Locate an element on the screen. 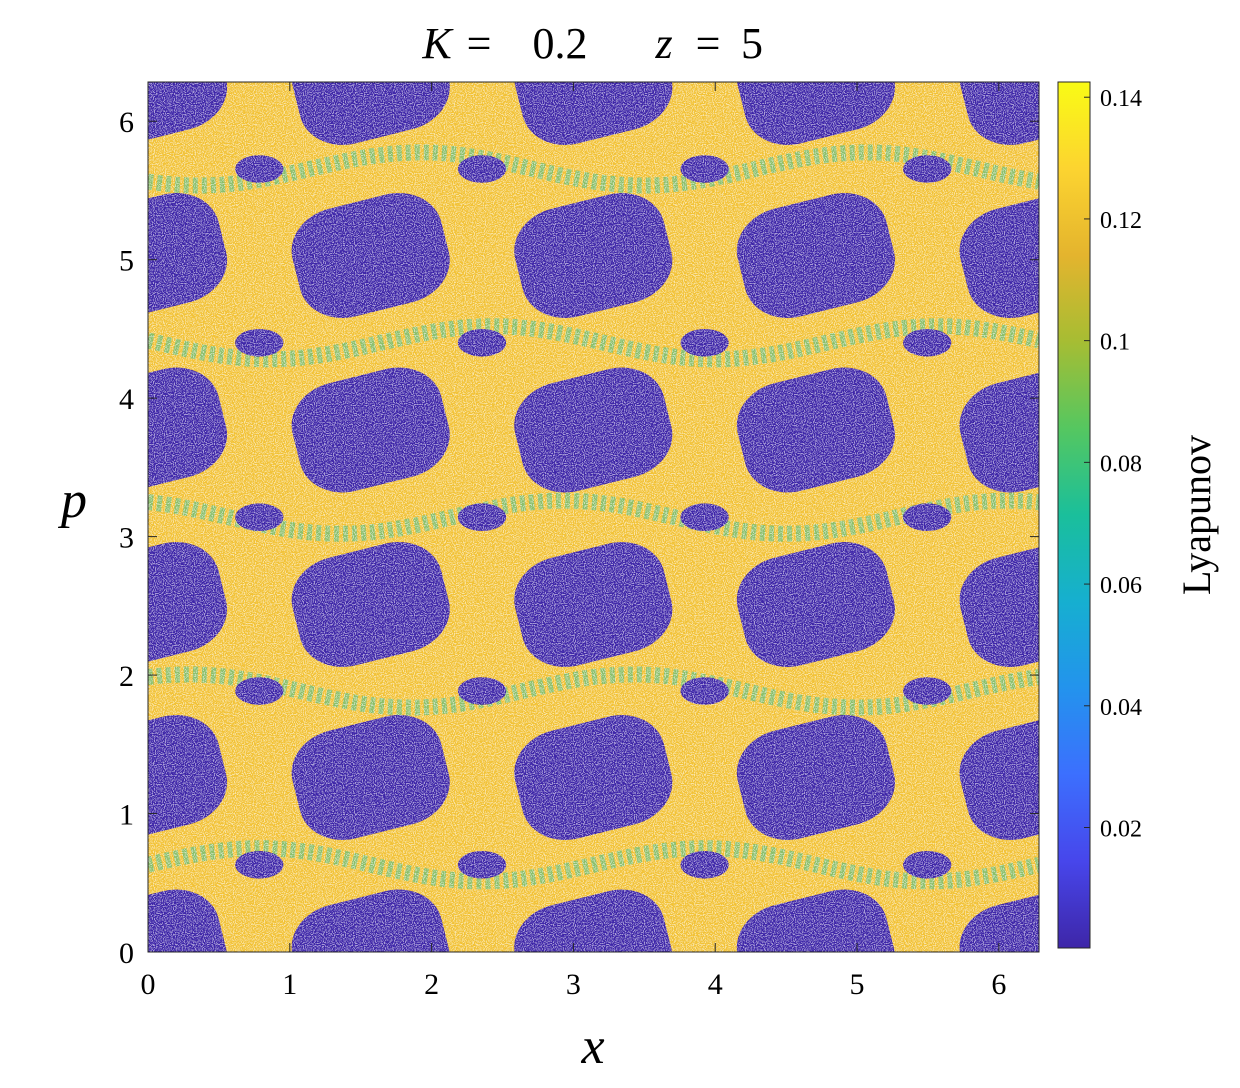 This screenshot has height=1088, width=1240. title-k-symbol: K is located at coordinates (437, 43).